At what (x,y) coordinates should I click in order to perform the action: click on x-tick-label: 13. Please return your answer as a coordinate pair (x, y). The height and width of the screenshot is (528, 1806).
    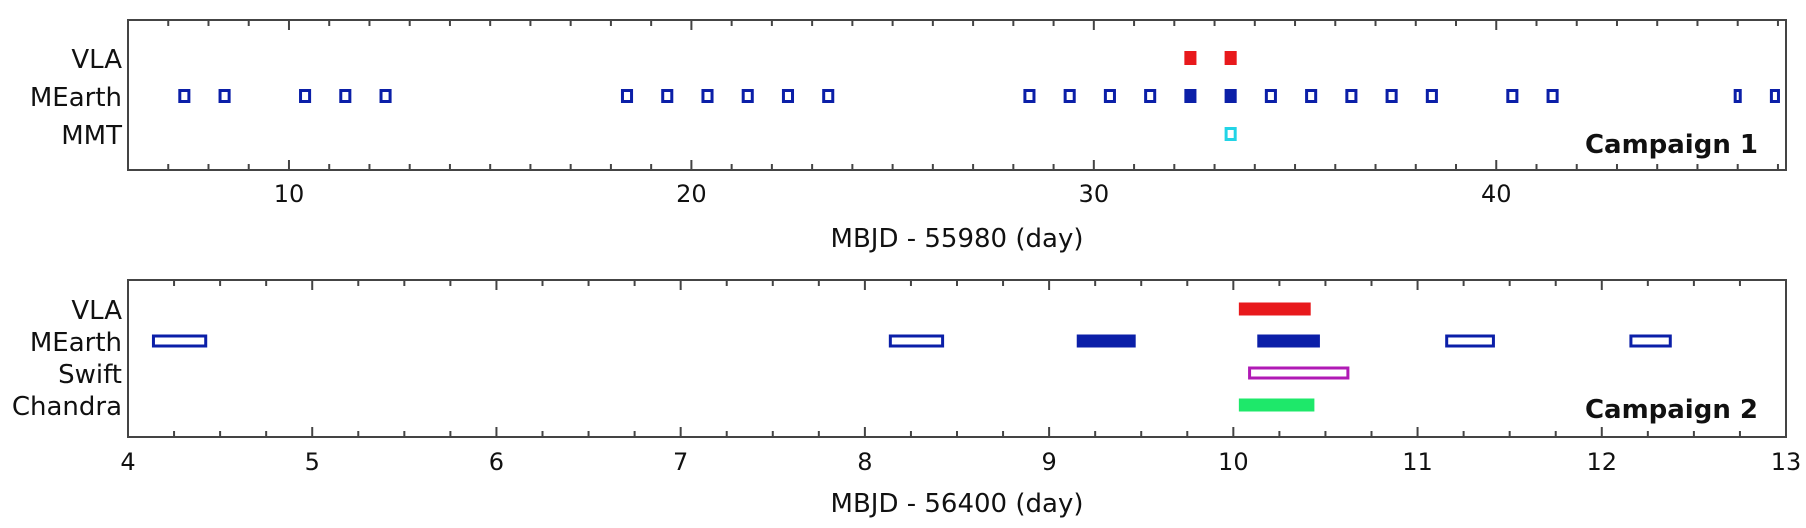
    Looking at the image, I should click on (1786, 462).